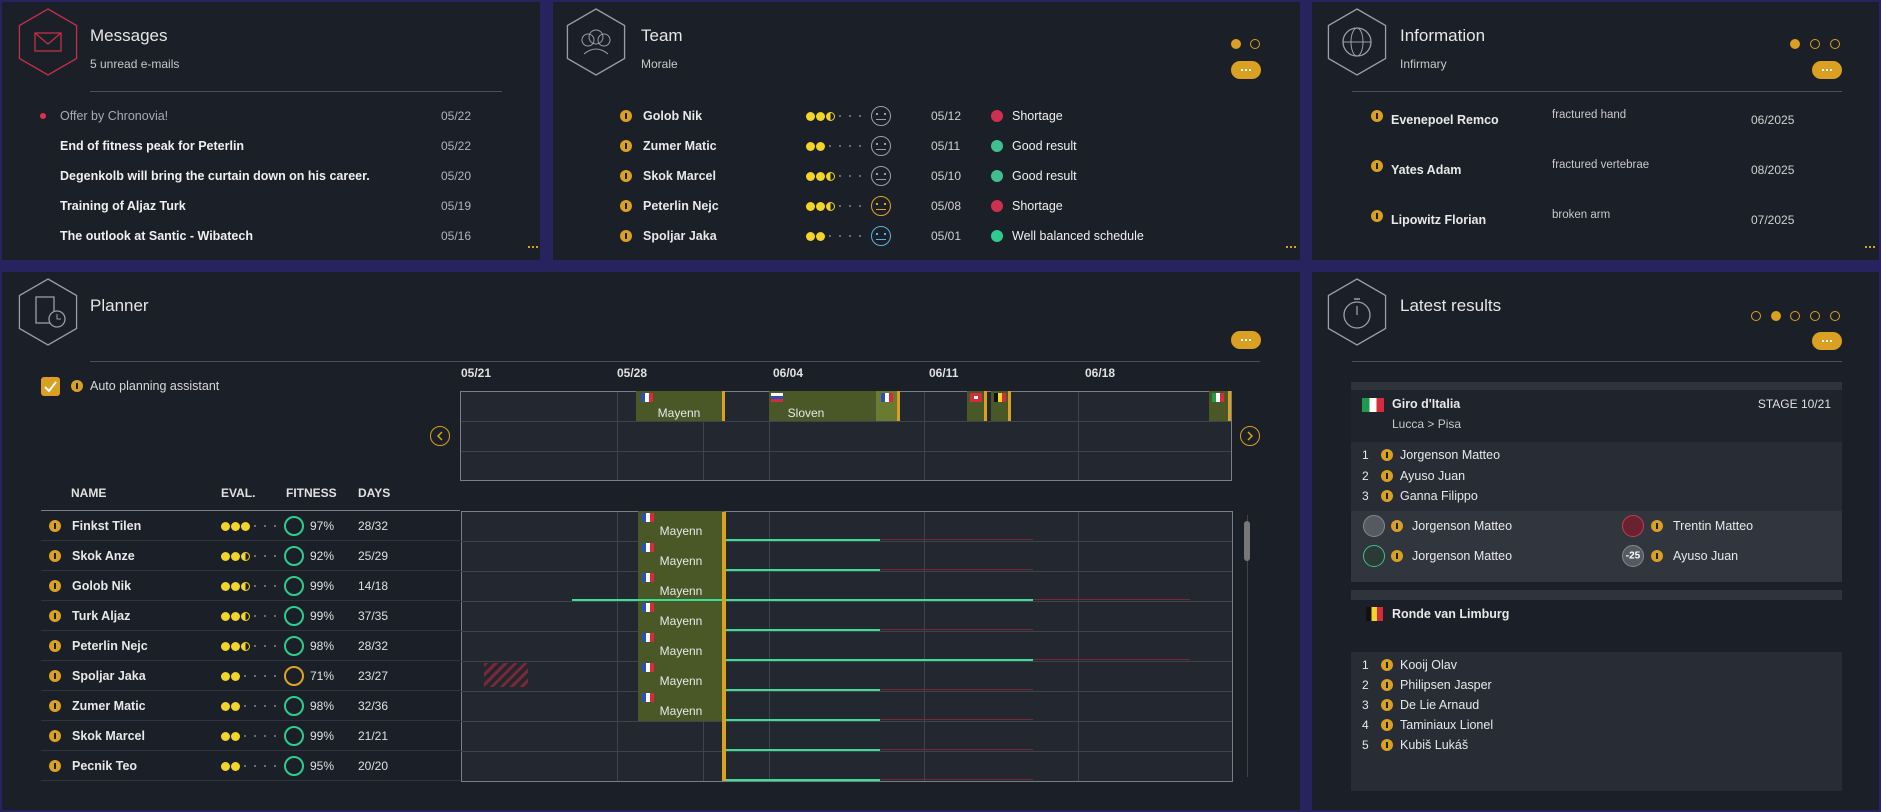  What do you see at coordinates (1462, 556) in the screenshot?
I see `rider-name: Jorgenson Matteo` at bounding box center [1462, 556].